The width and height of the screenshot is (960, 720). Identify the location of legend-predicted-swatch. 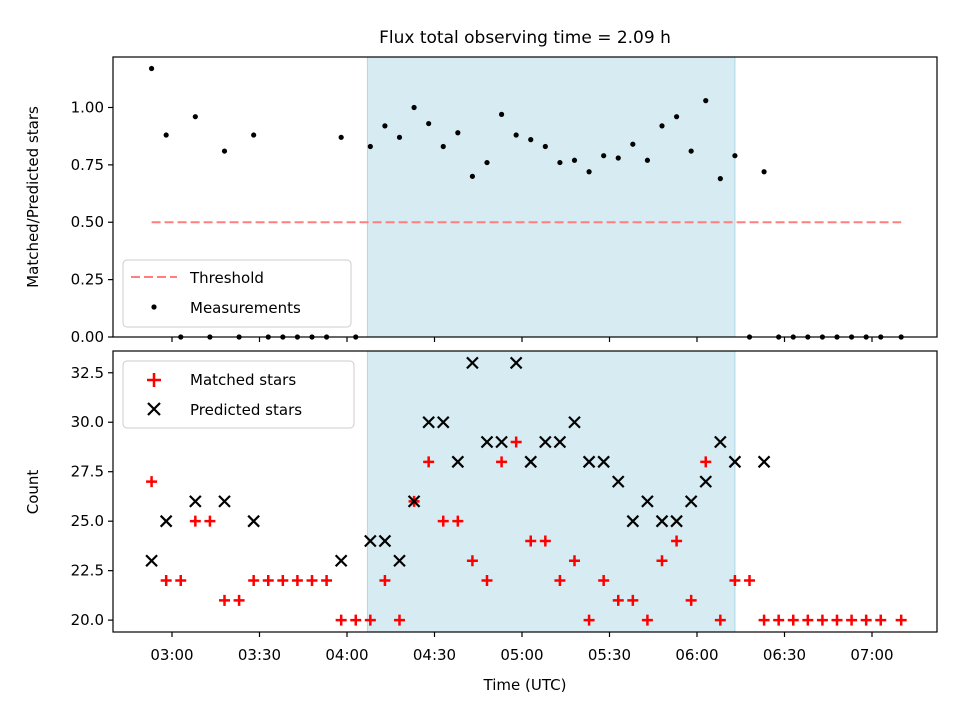
(154, 409).